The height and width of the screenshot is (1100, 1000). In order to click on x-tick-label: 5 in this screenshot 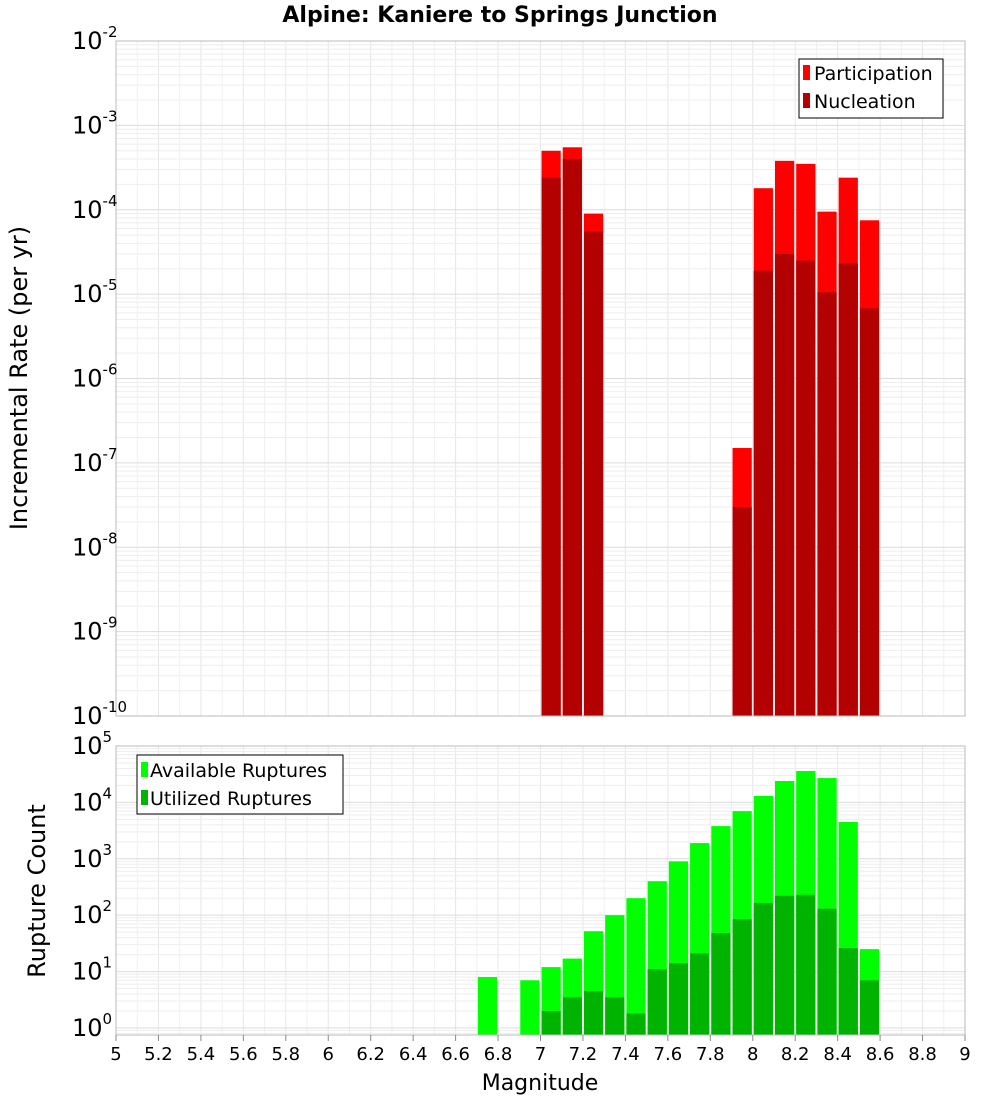, I will do `click(115, 1054)`.